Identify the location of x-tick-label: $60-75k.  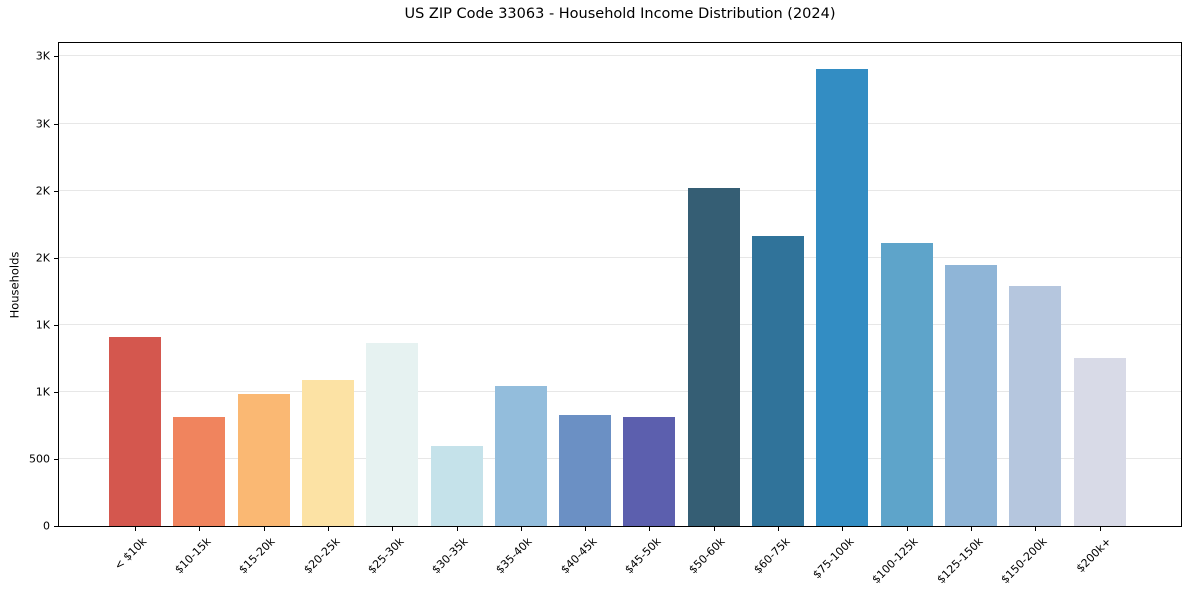
(771, 556).